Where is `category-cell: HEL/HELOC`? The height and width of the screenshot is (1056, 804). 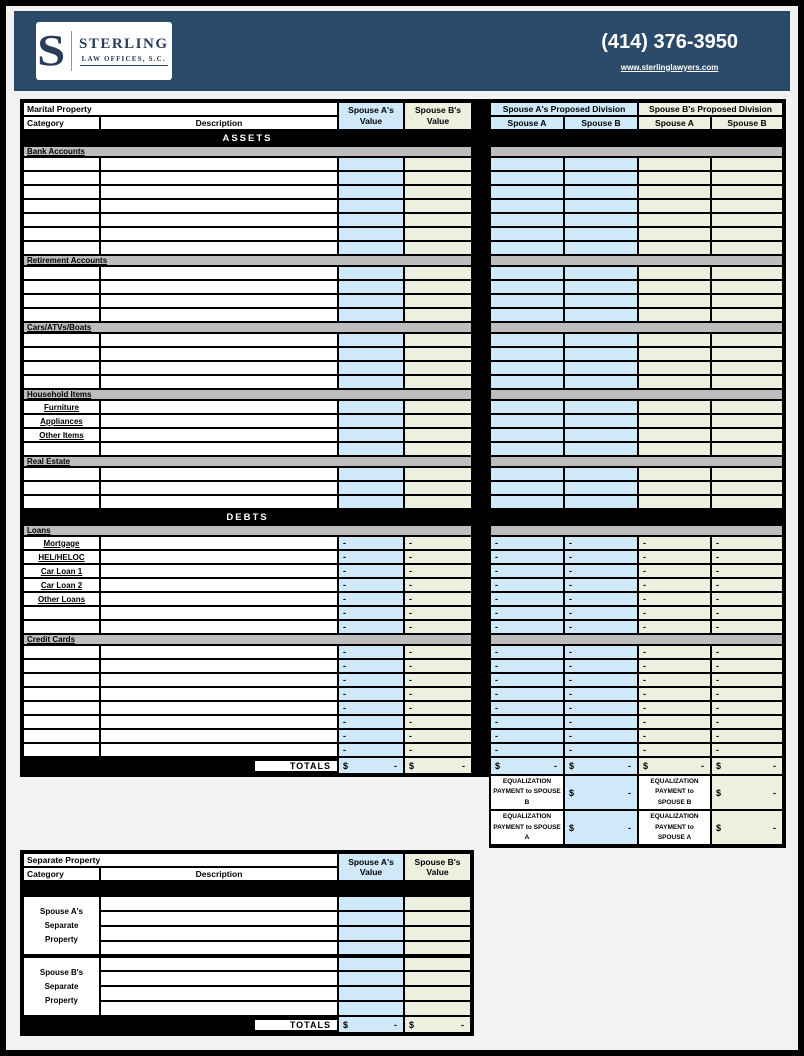
category-cell: HEL/HELOC is located at coordinates (60, 557).